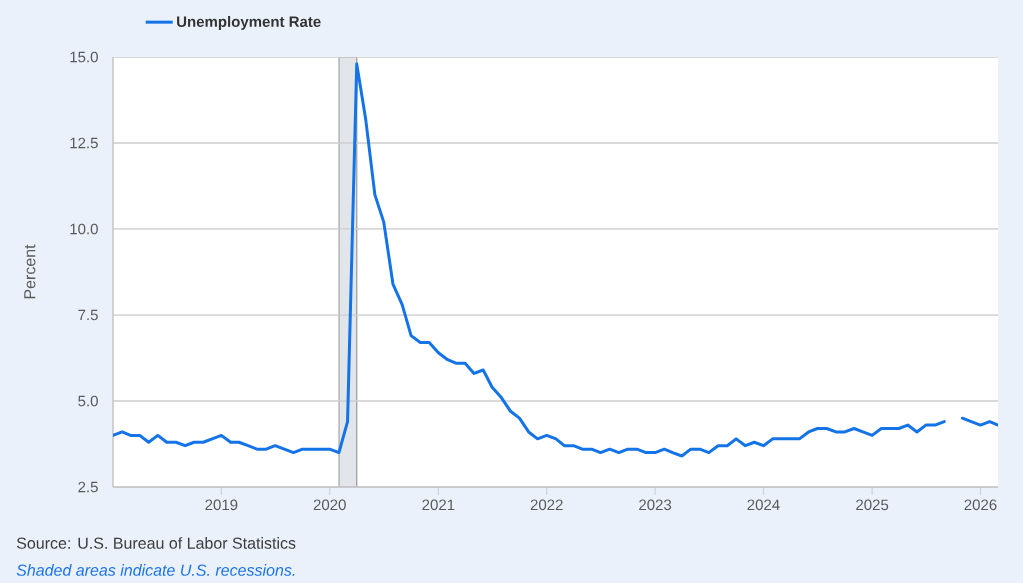 The image size is (1023, 583). Describe the element at coordinates (84, 143) in the screenshot. I see `y-tick-label: 12.5` at that location.